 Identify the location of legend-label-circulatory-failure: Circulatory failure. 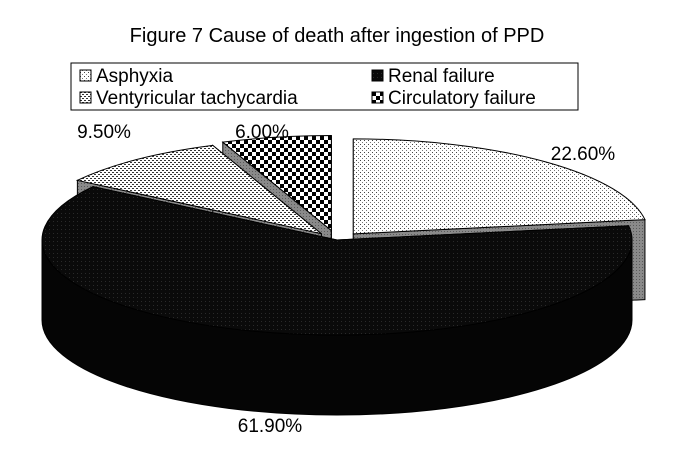
(462, 98).